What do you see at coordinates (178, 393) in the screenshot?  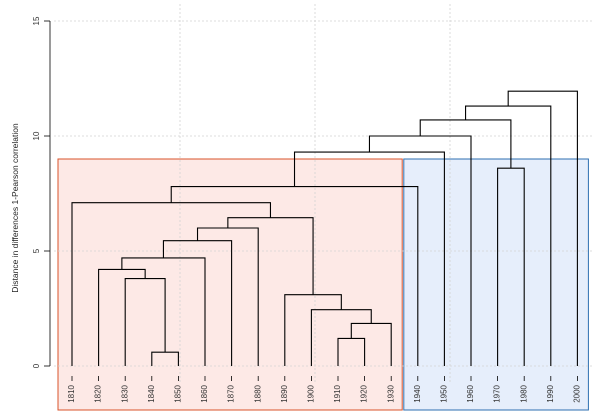 I see `x-tick-label: 1850` at bounding box center [178, 393].